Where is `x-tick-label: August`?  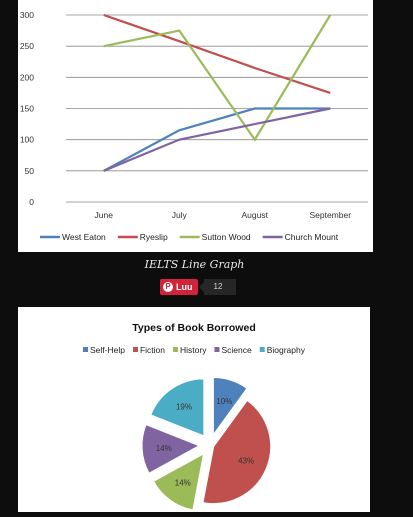 x-tick-label: August is located at coordinates (255, 215).